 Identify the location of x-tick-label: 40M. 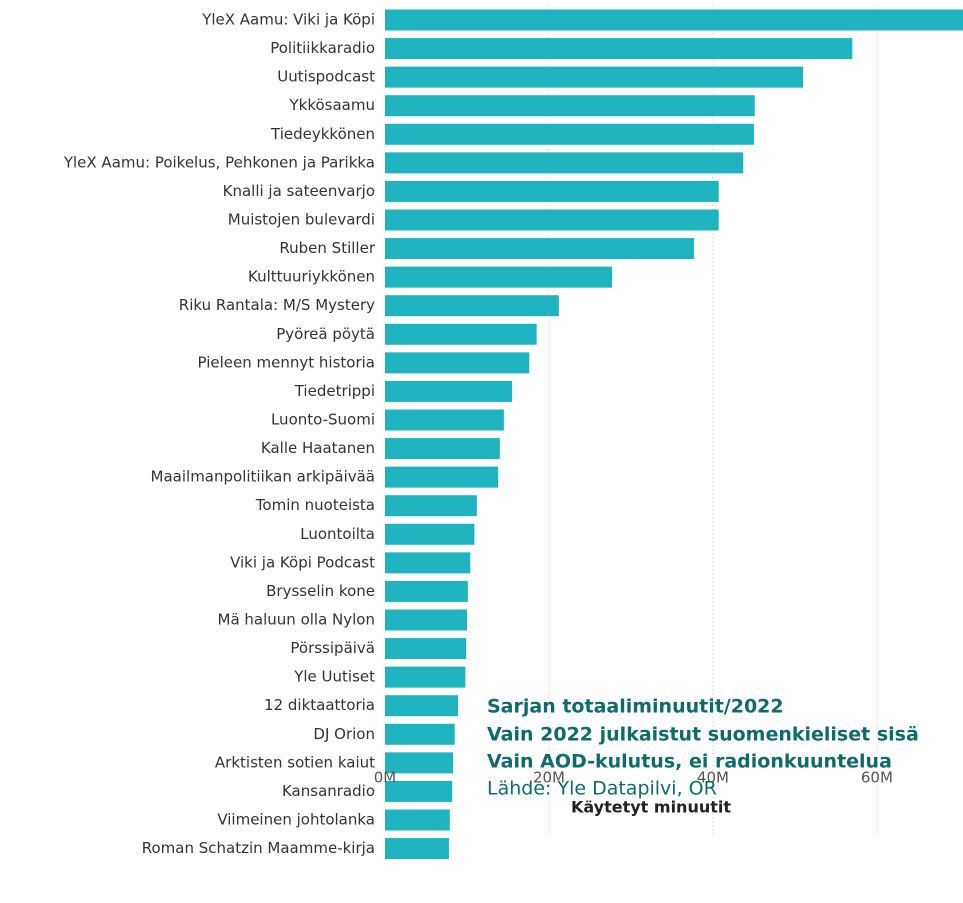
(713, 778).